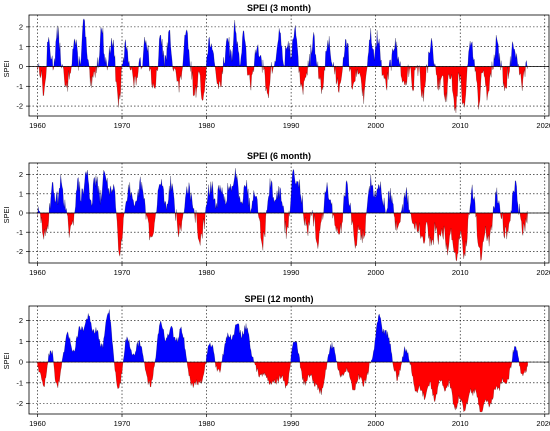 This screenshot has height=431, width=550. What do you see at coordinates (279, 8) in the screenshot?
I see `panel-title: SPEI (3 month)` at bounding box center [279, 8].